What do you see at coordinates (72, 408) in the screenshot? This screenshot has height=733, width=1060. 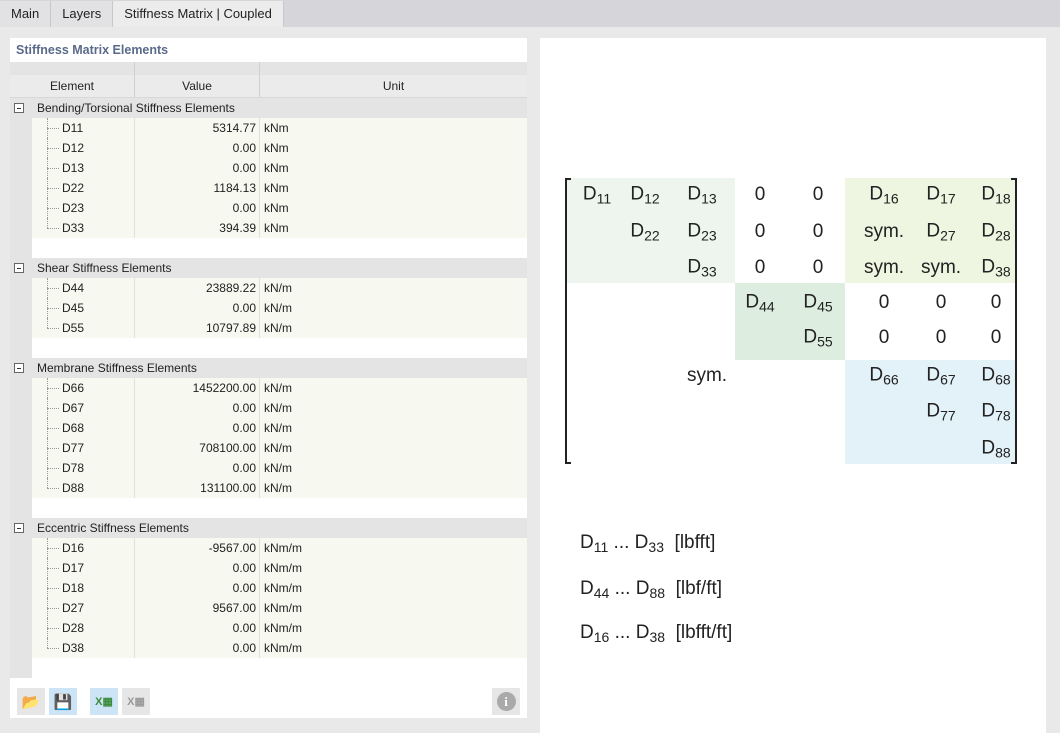 I see `element-cell: D67` at bounding box center [72, 408].